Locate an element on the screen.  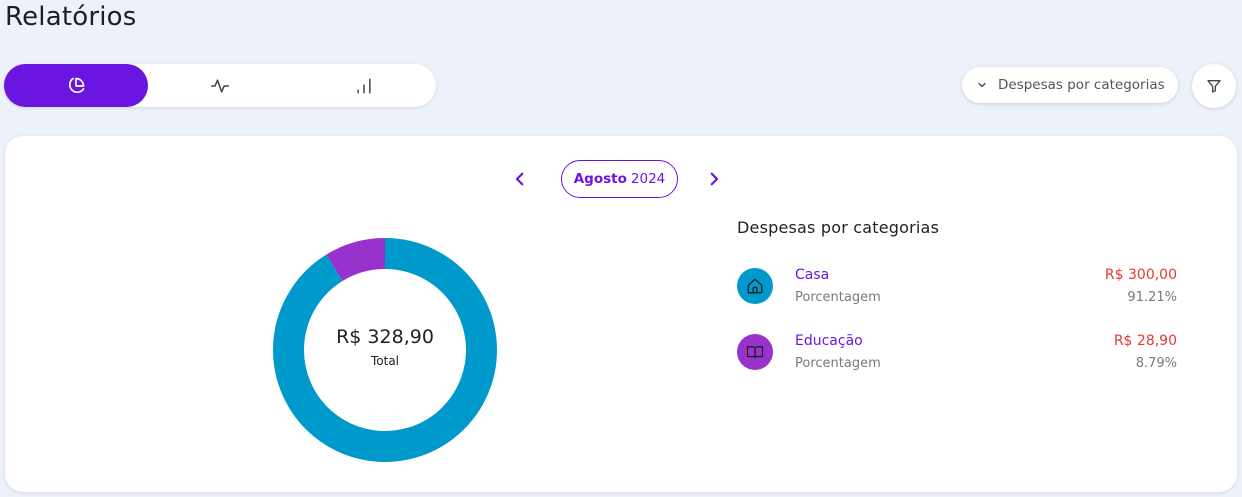
report-type-select: Despesas por categorias is located at coordinates (1070, 85).